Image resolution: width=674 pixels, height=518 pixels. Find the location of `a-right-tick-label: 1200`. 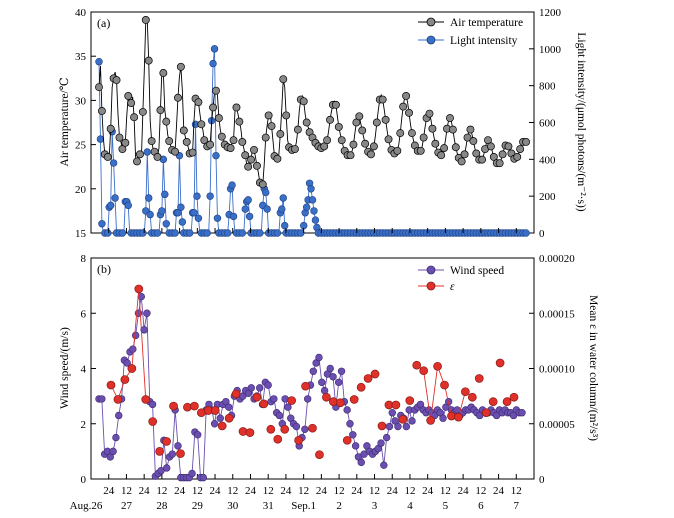

a-right-tick-label: 1200 is located at coordinates (550, 13).